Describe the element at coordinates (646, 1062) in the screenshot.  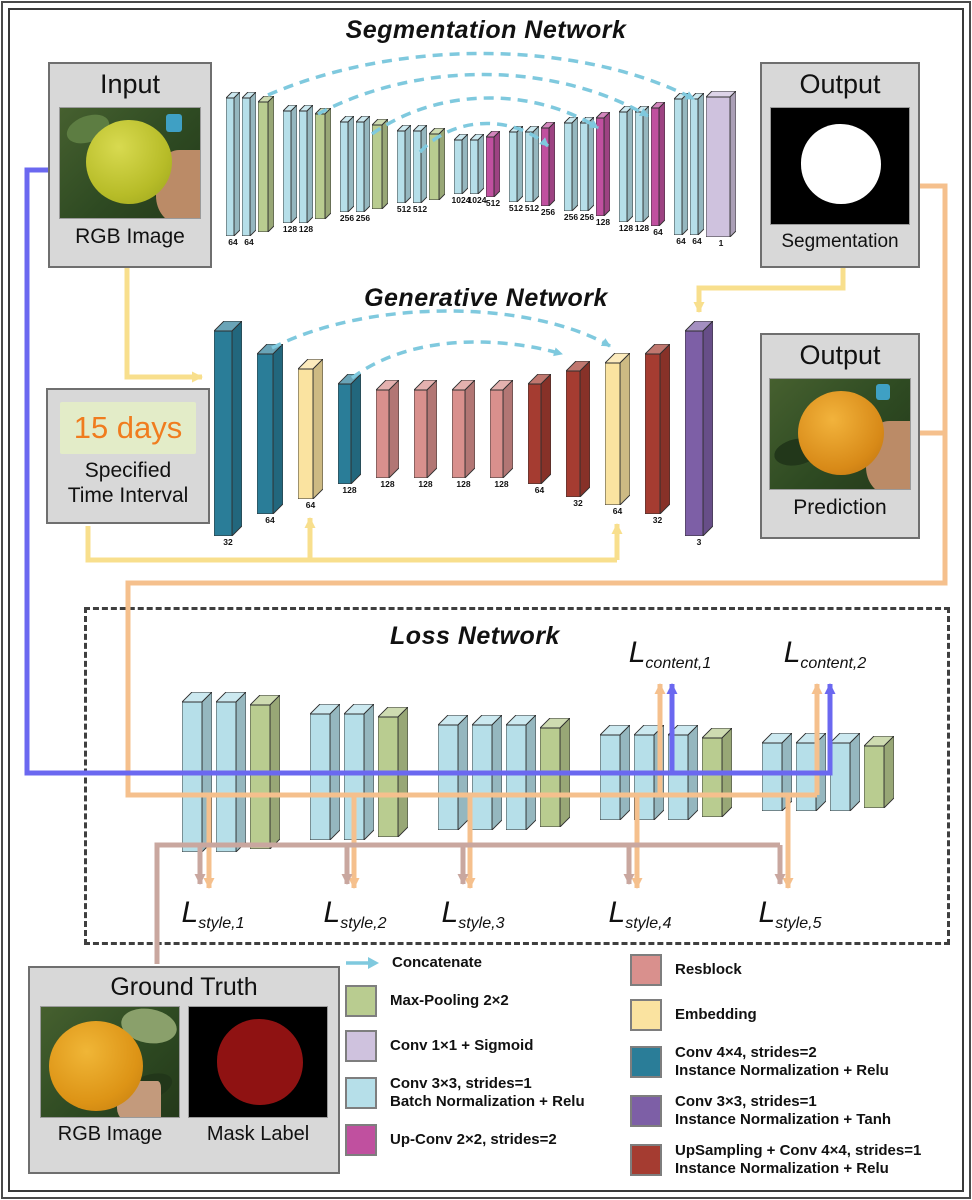
I see `legend-color-swatch-conv4x4_in` at that location.